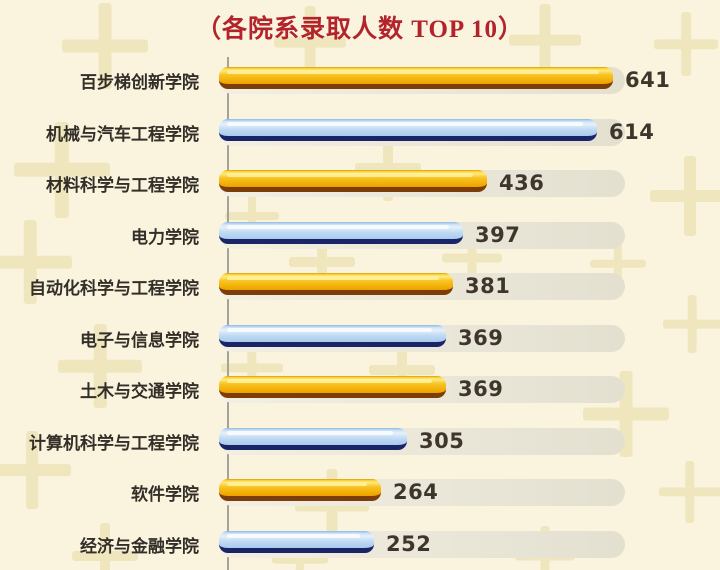 The image size is (720, 570). I want to click on chart-row: 电力学院 397, so click(360, 236).